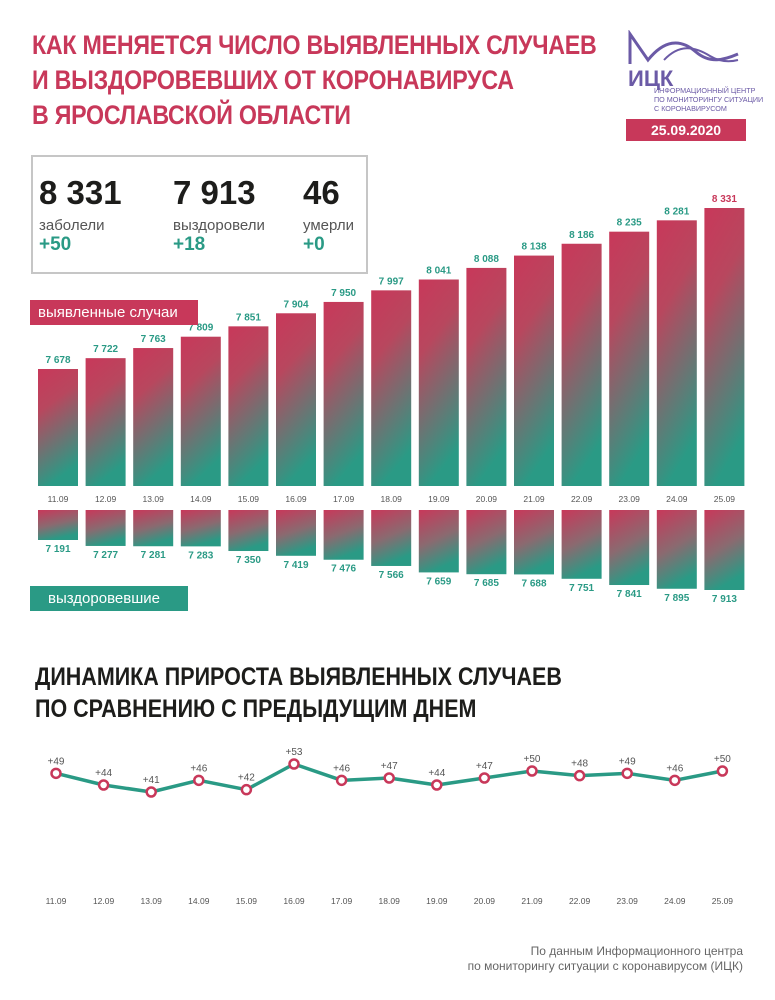 The image size is (775, 1000). Describe the element at coordinates (105, 349) in the screenshot. I see `cases-bar-label: 7 722` at that location.